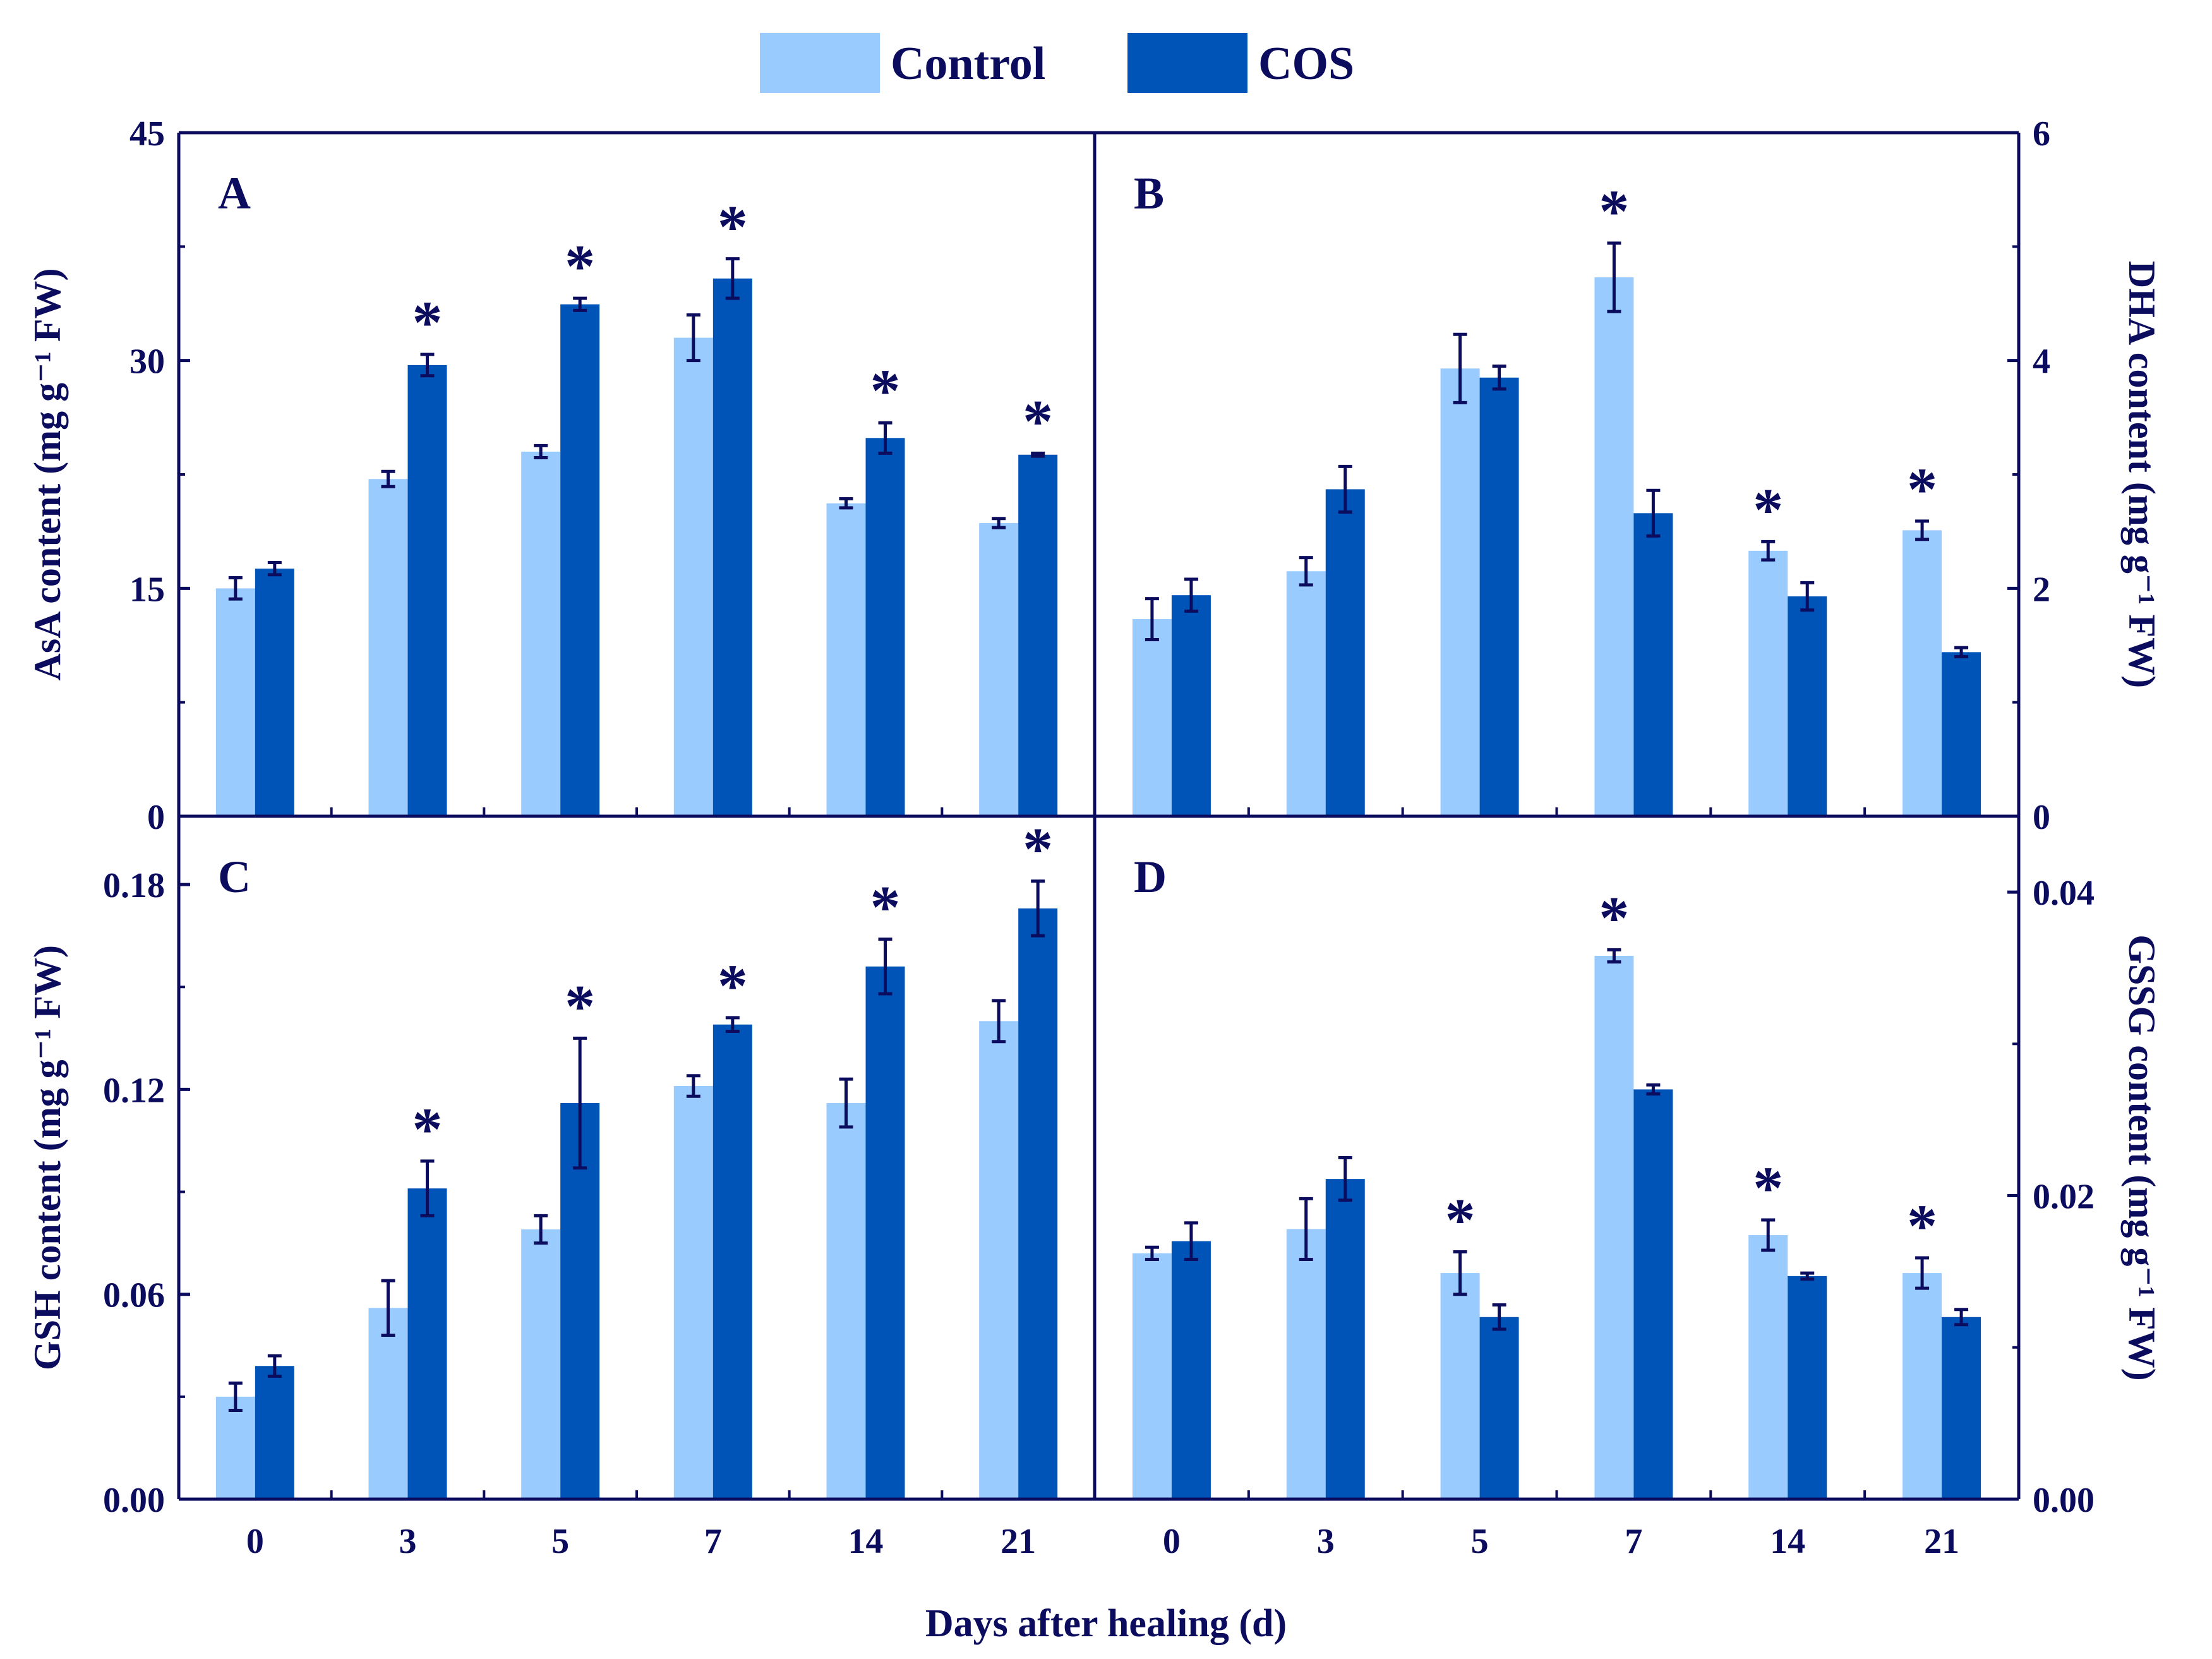 Image resolution: width=2212 pixels, height=1659 pixels. I want to click on legend: Control COS, so click(1057, 63).